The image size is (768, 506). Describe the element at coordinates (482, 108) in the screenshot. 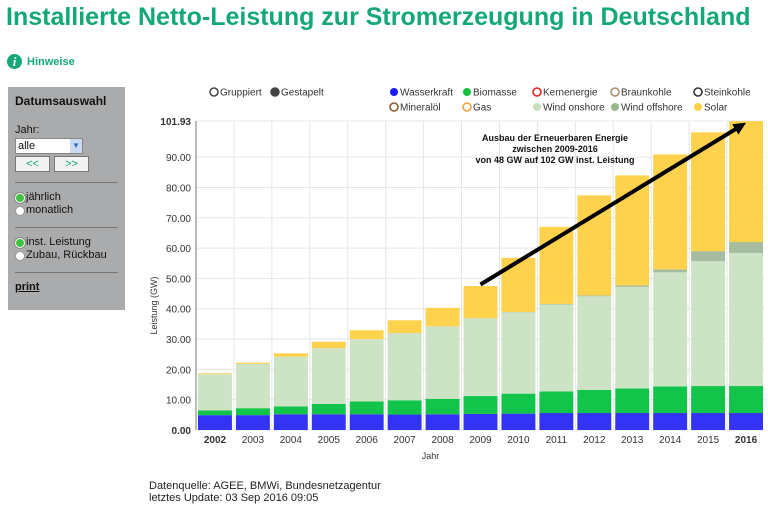

I see `legend-item: Gas` at that location.